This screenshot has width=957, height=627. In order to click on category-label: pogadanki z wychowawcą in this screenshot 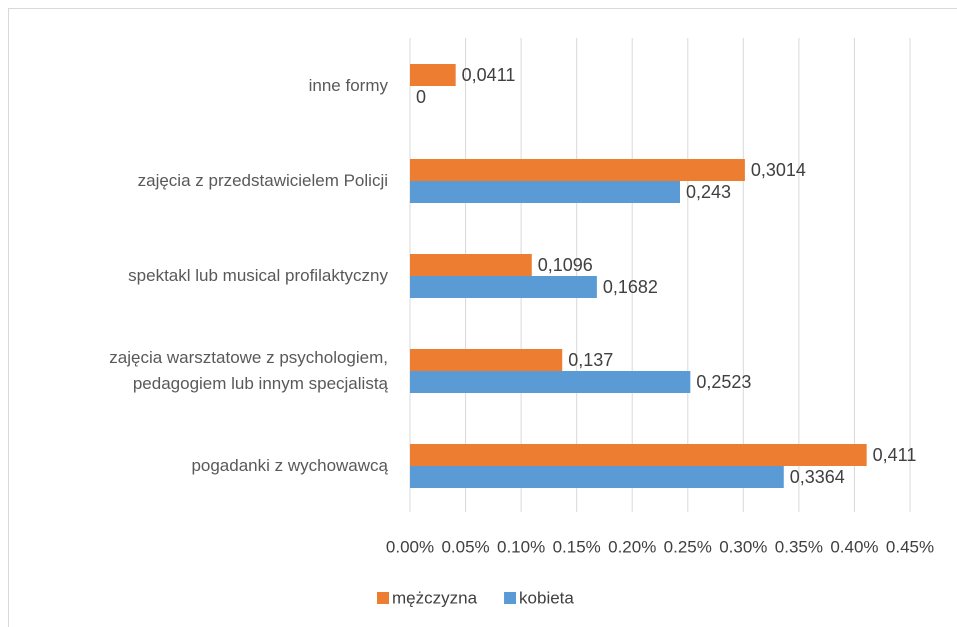, I will do `click(289, 465)`.